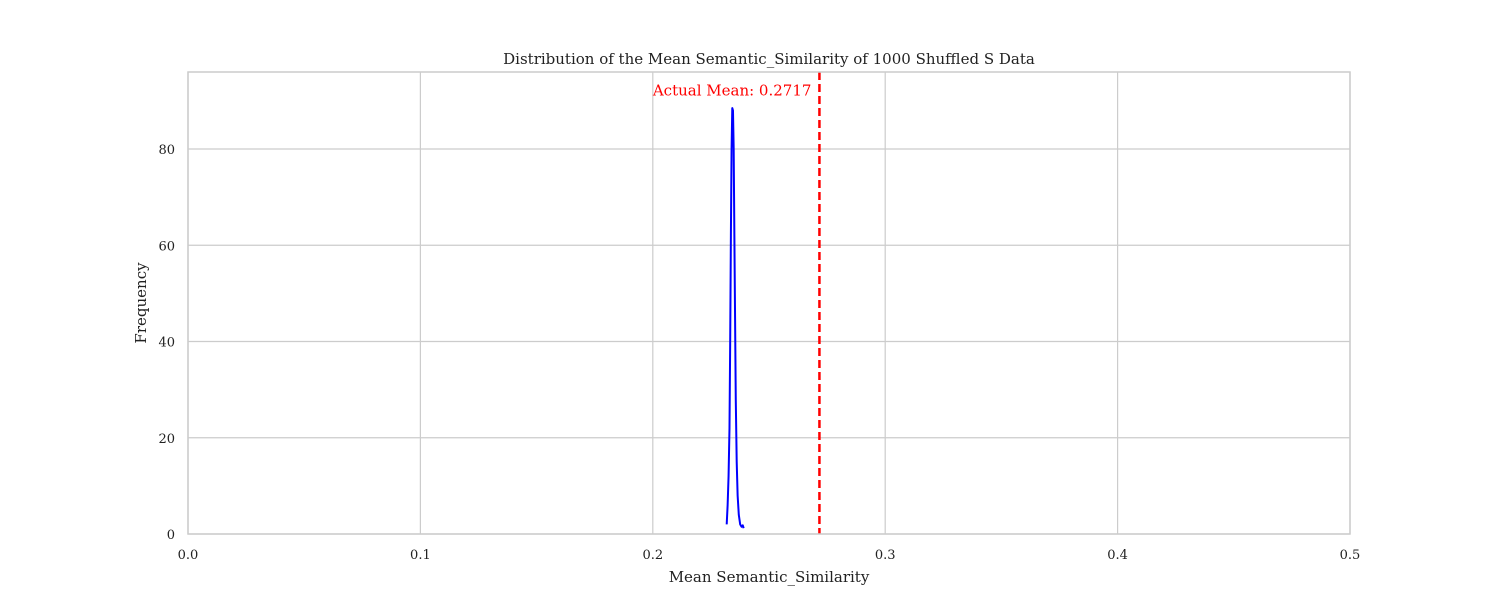 This screenshot has width=1500, height=600. Describe the element at coordinates (166, 150) in the screenshot. I see `y-tick-label: 80` at that location.